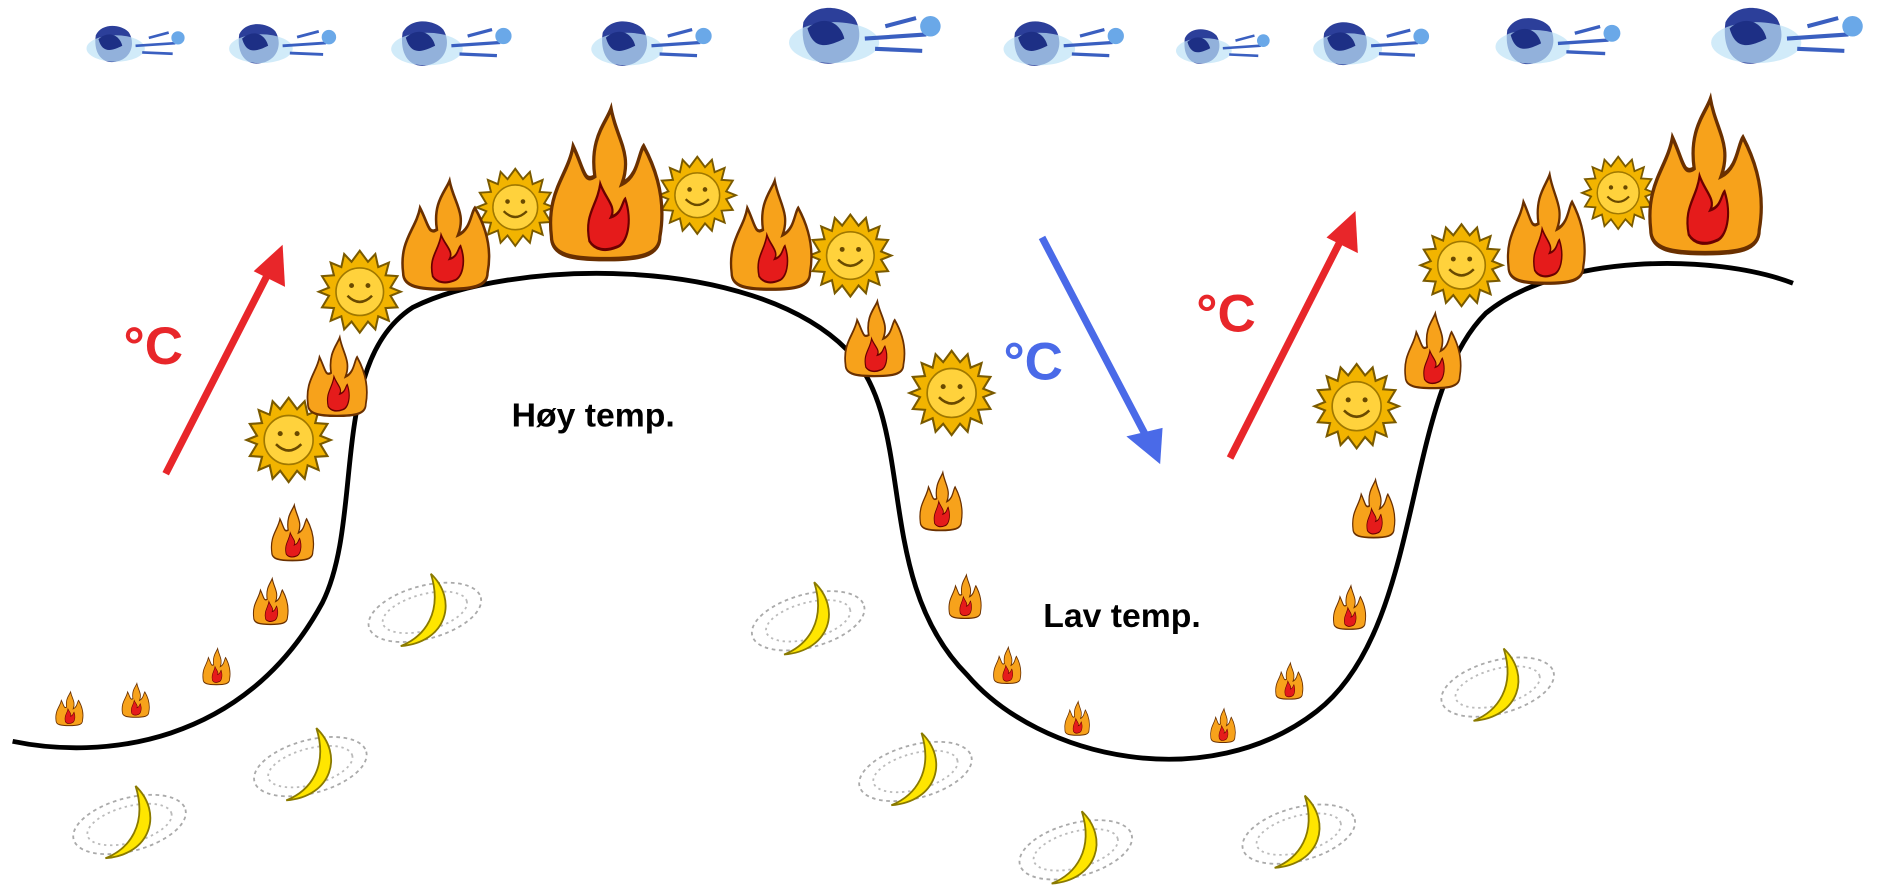 This screenshot has width=1896, height=892. What do you see at coordinates (974, 38) in the screenshot?
I see `wind-row` at bounding box center [974, 38].